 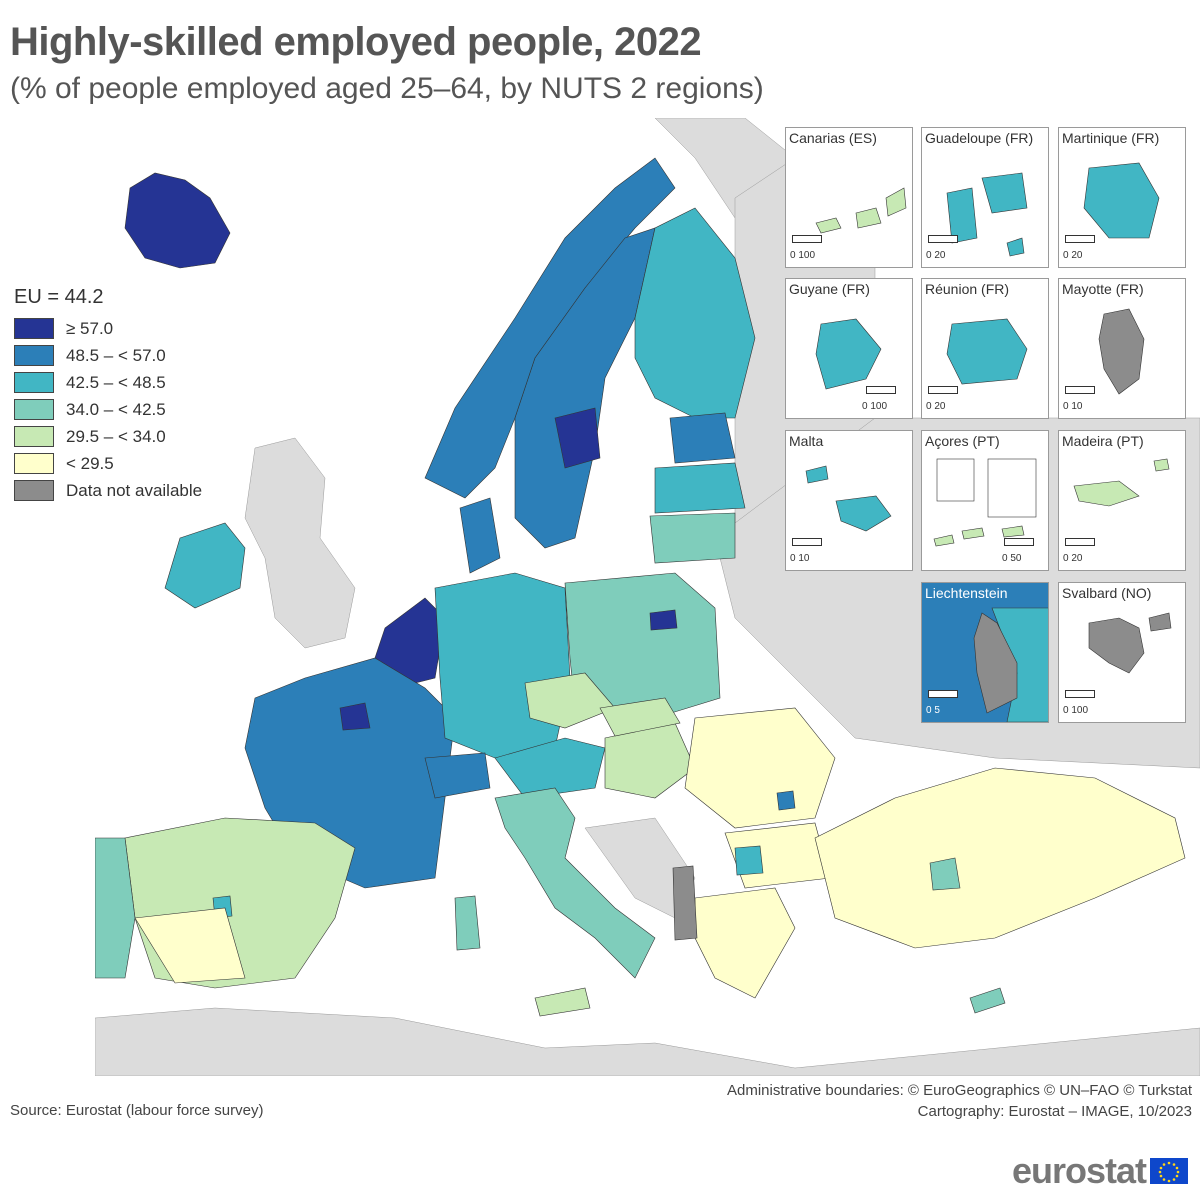 I want to click on inset-title: Madeira (PT), so click(x=1103, y=441).